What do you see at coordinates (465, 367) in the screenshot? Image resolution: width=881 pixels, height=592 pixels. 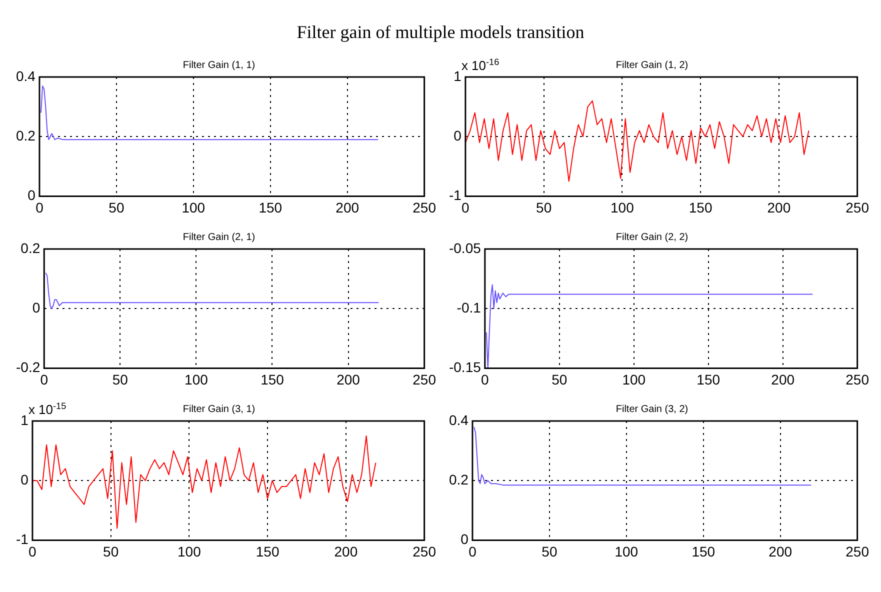 I see `y-tick-label: -0.15` at bounding box center [465, 367].